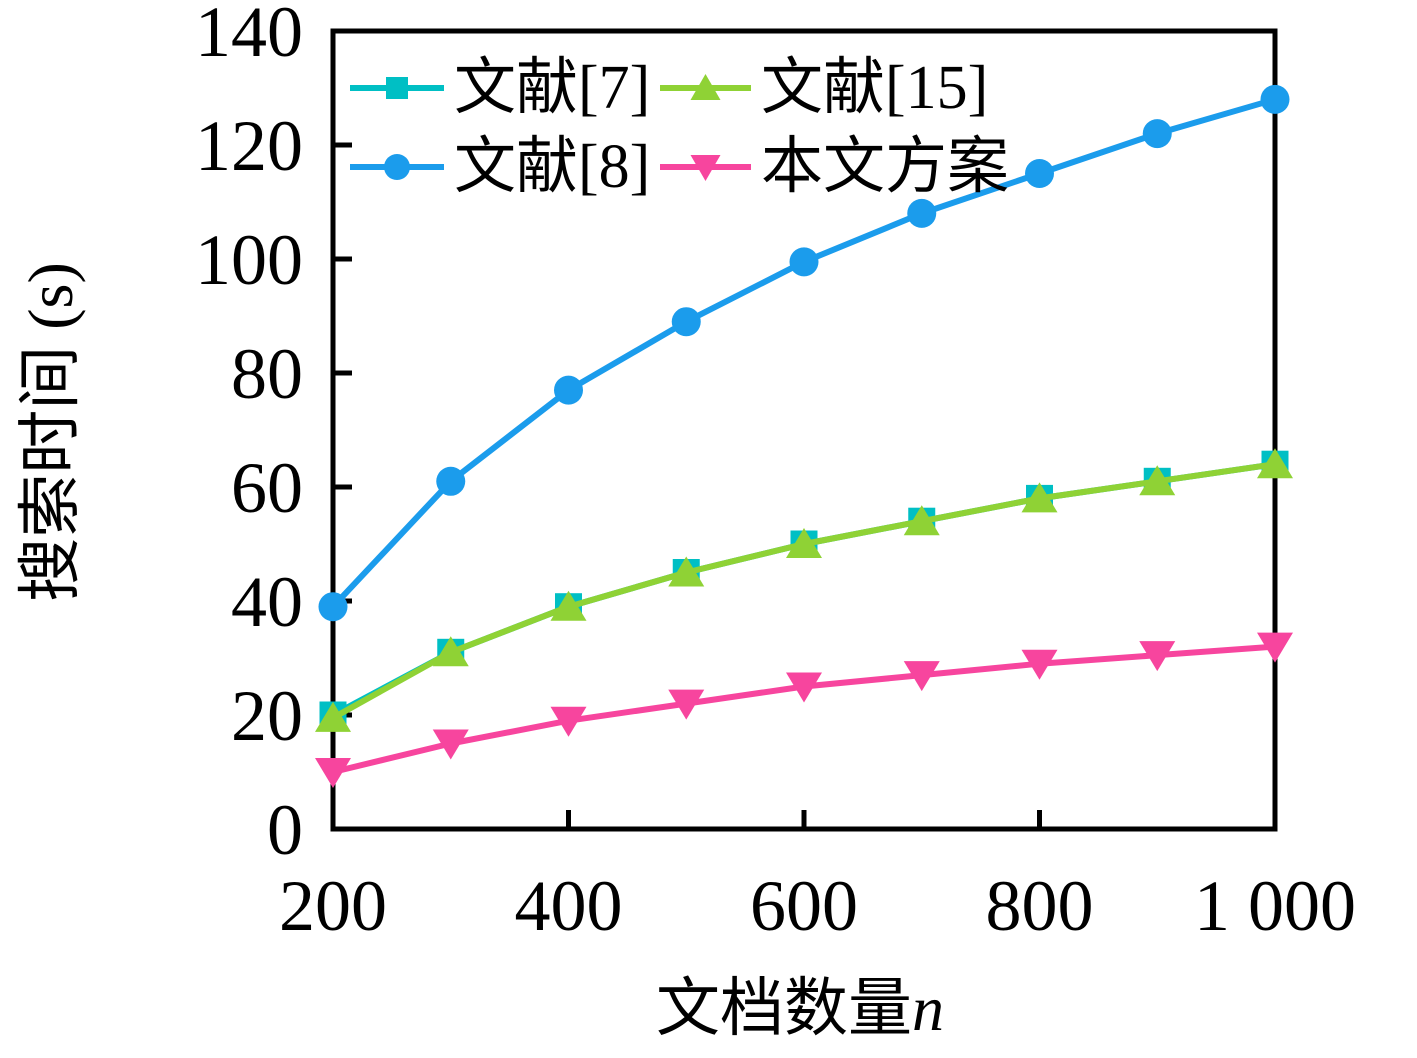 The image size is (1417, 1058). Describe the element at coordinates (249, 146) in the screenshot. I see `y-tick-label: 120` at that location.